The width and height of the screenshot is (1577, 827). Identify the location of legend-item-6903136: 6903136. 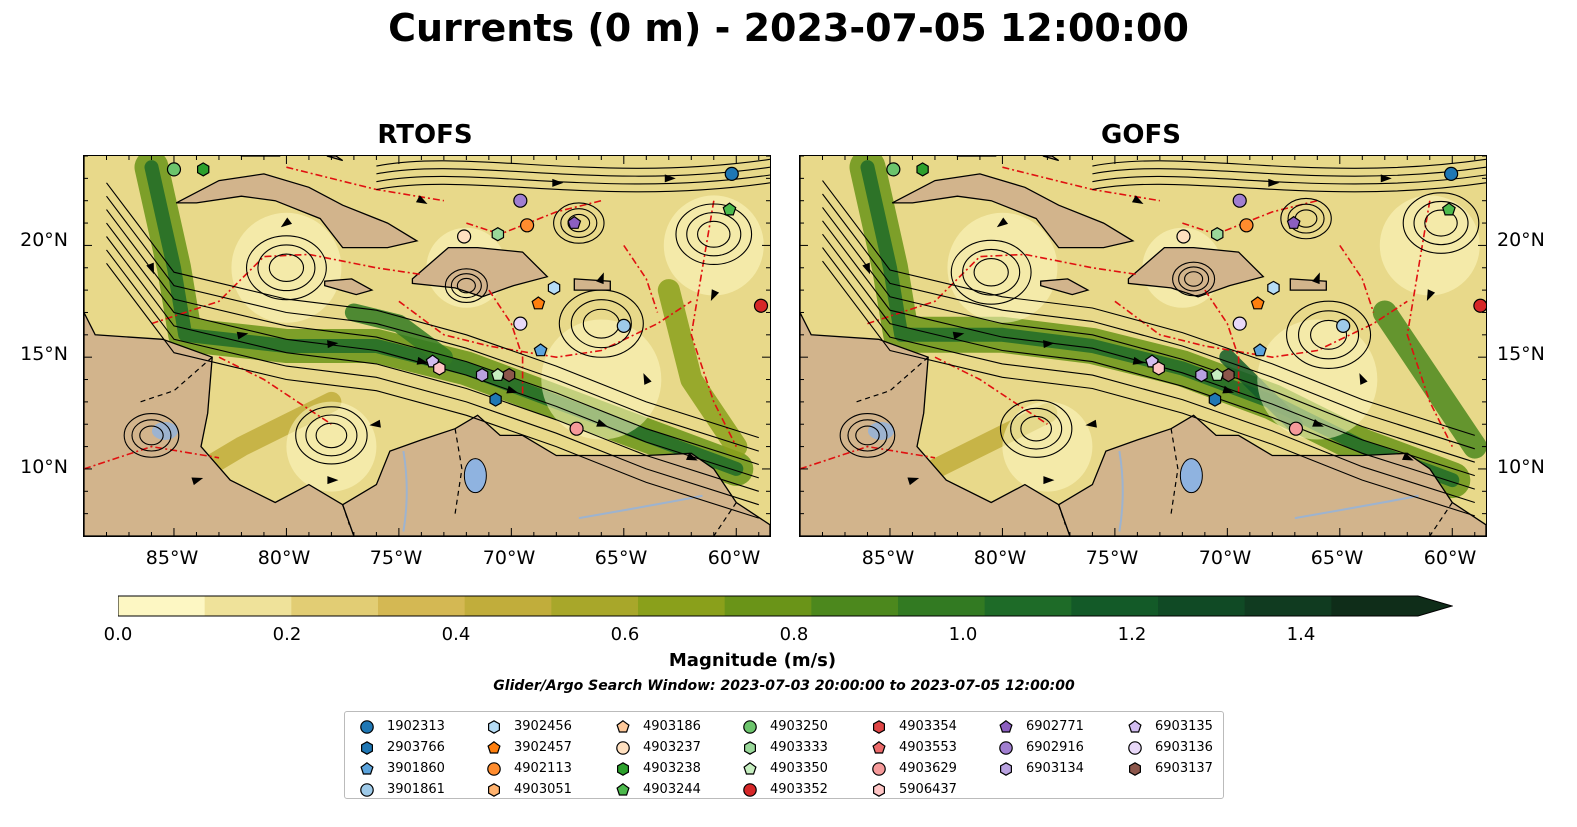
(1170, 747).